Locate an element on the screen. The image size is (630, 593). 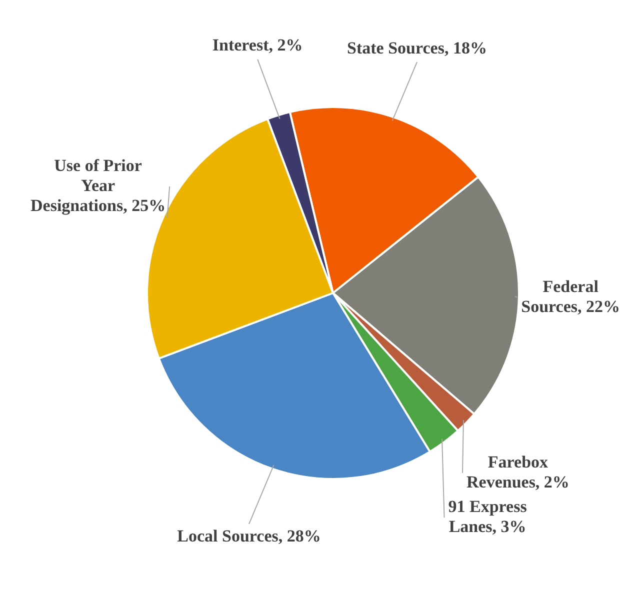
slice-label: Local Sources, 28% is located at coordinates (249, 536).